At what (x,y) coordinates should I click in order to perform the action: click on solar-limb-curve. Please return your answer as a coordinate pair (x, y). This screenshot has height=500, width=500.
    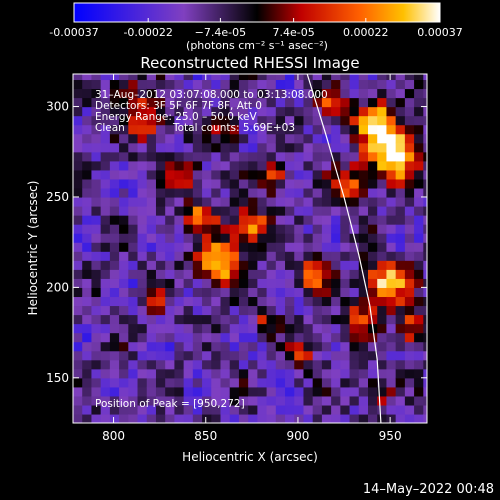
    Looking at the image, I should click on (344, 248).